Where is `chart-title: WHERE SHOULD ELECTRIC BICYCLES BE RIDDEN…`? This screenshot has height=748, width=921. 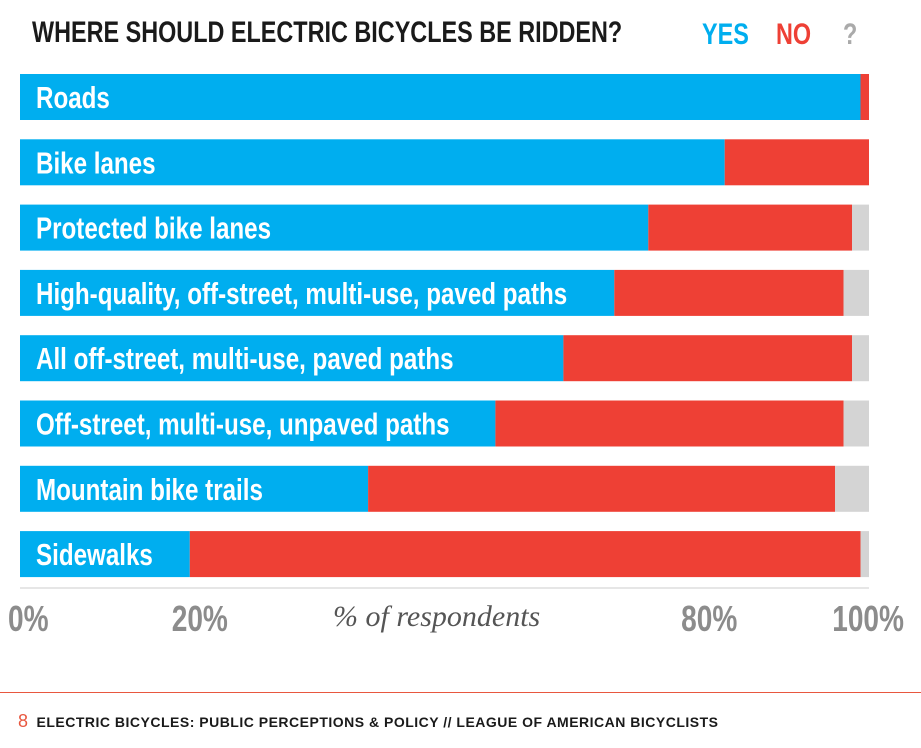 chart-title: WHERE SHOULD ELECTRIC BICYCLES BE RIDDEN… is located at coordinates (327, 32).